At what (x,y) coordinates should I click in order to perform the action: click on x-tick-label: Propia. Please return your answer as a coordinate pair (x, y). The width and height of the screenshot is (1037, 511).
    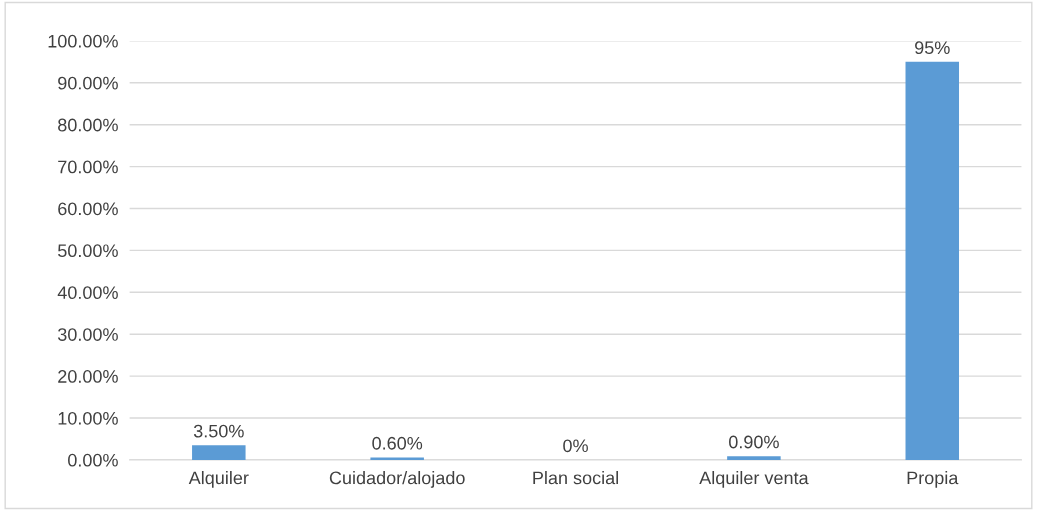
    Looking at the image, I should click on (933, 479).